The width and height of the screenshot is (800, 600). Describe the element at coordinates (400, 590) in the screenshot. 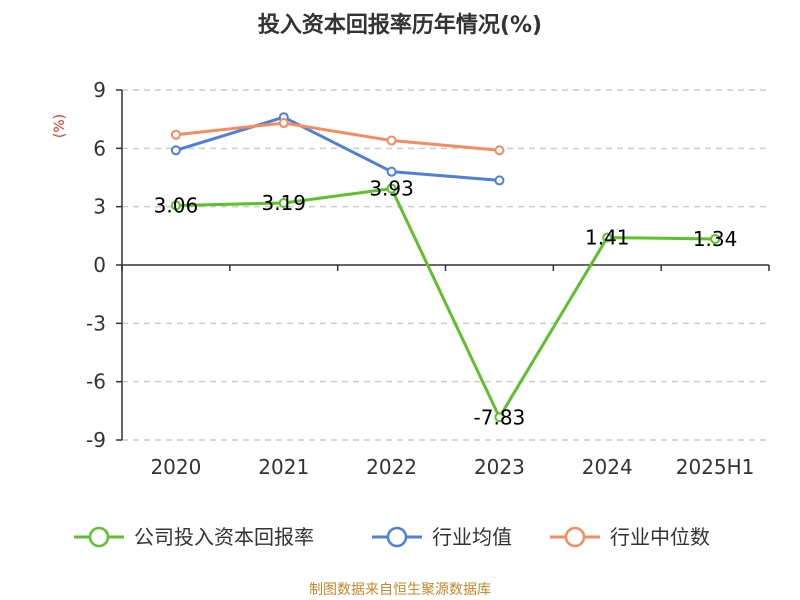

I see `source-note: 制图数据来自恒生聚源数据库` at that location.